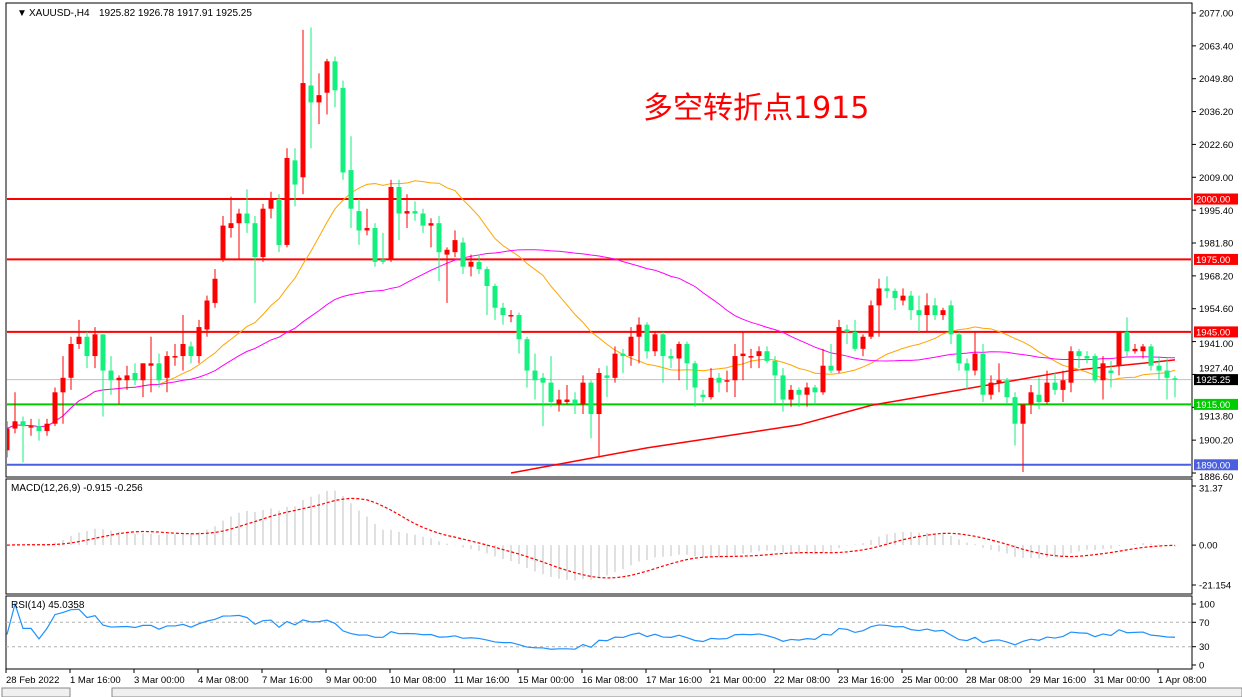 The image size is (1242, 697). I want to click on symbol-dropdown-icon: ▼, so click(22, 13).